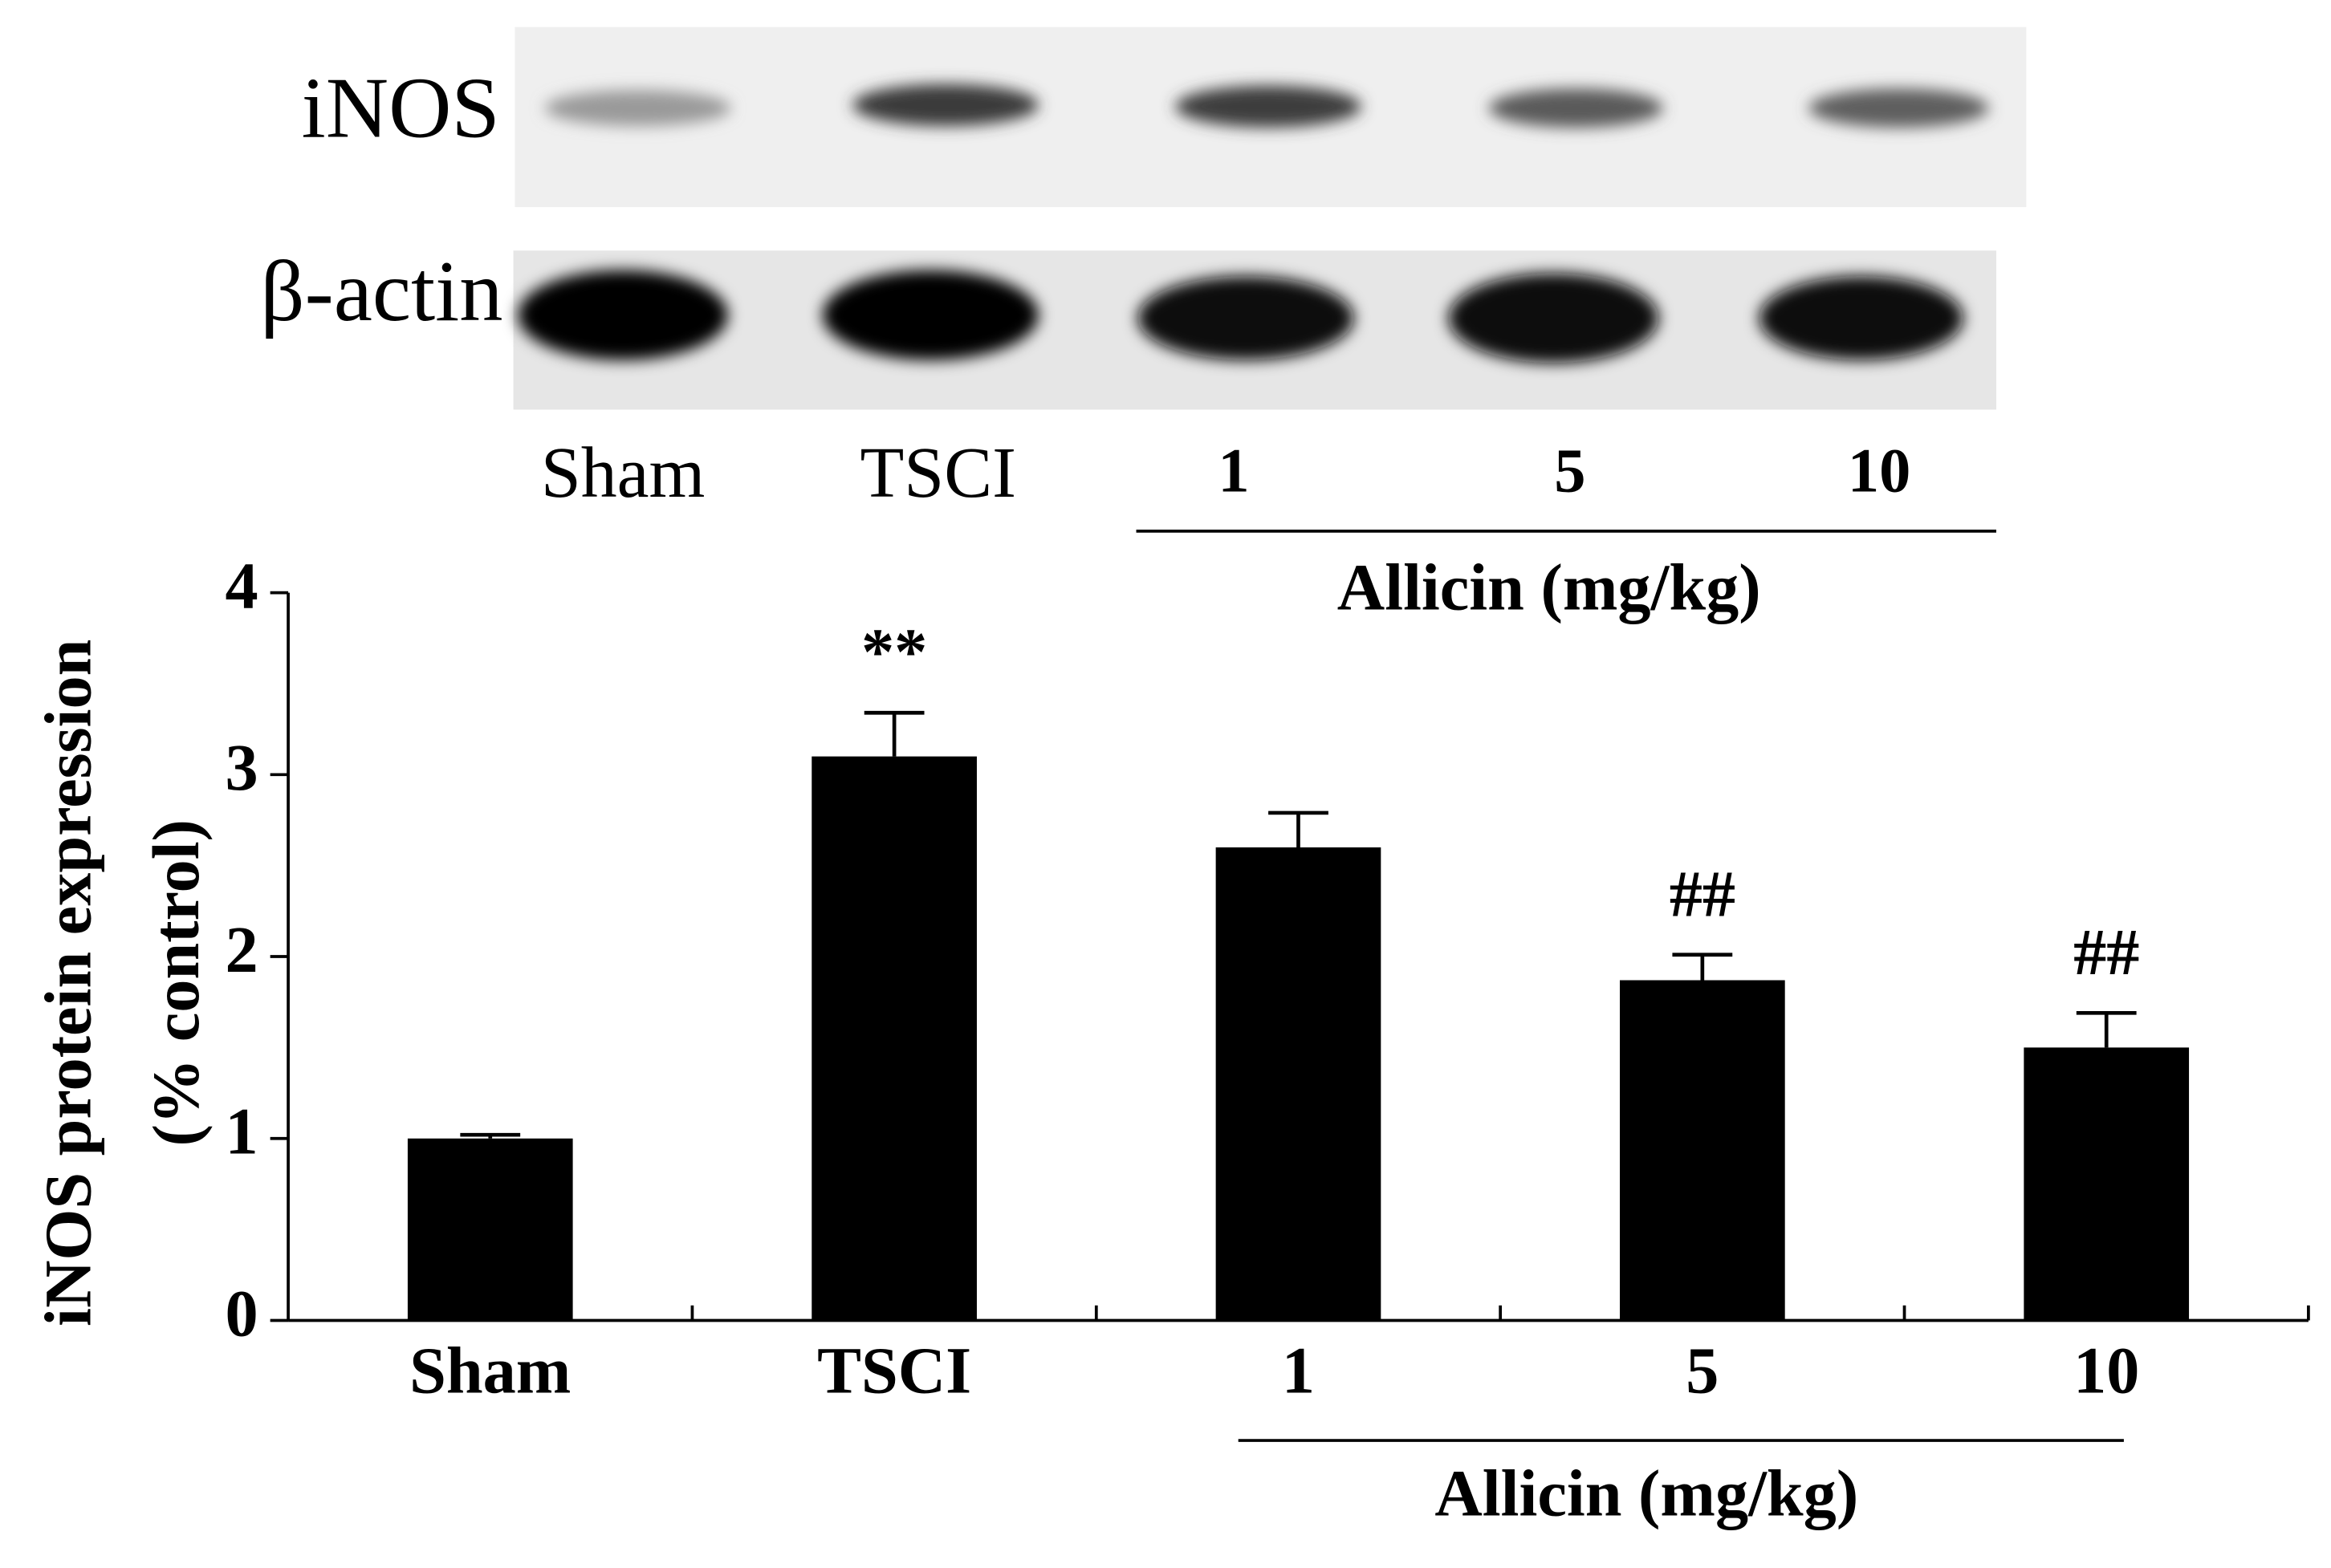  Describe the element at coordinates (401, 108) in the screenshot. I see `blot-row-label: iNOS` at that location.